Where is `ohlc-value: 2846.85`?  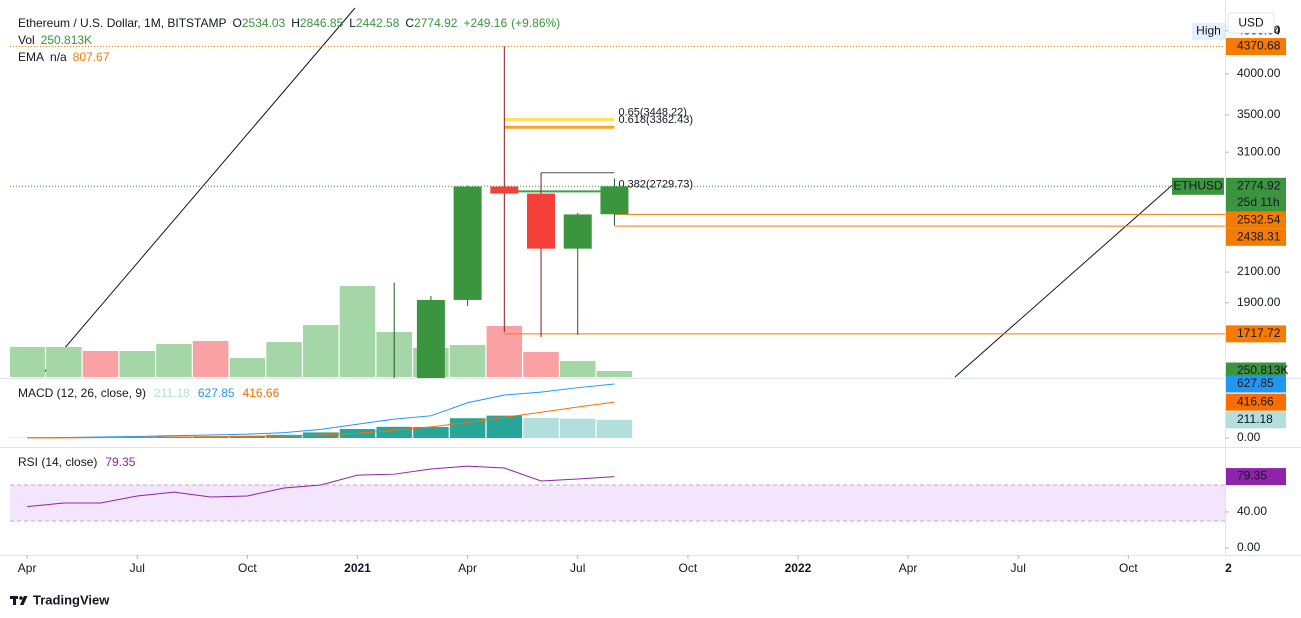
ohlc-value: 2846.85 is located at coordinates (322, 23).